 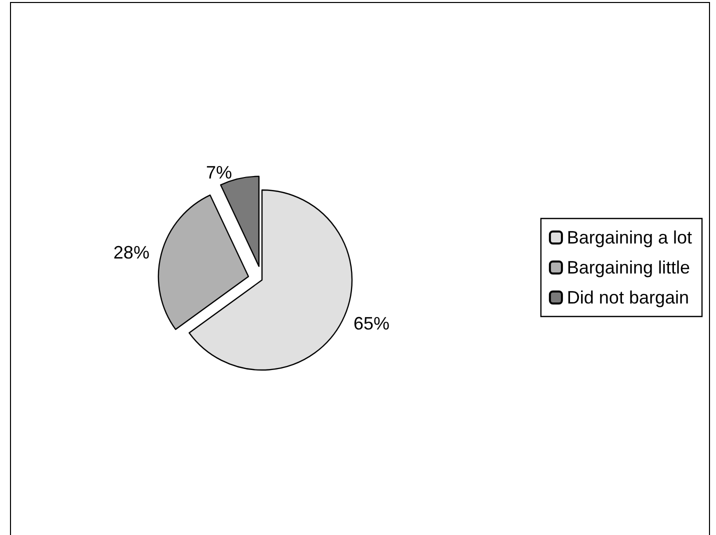 I want to click on data-label: 7%, so click(x=219, y=172).